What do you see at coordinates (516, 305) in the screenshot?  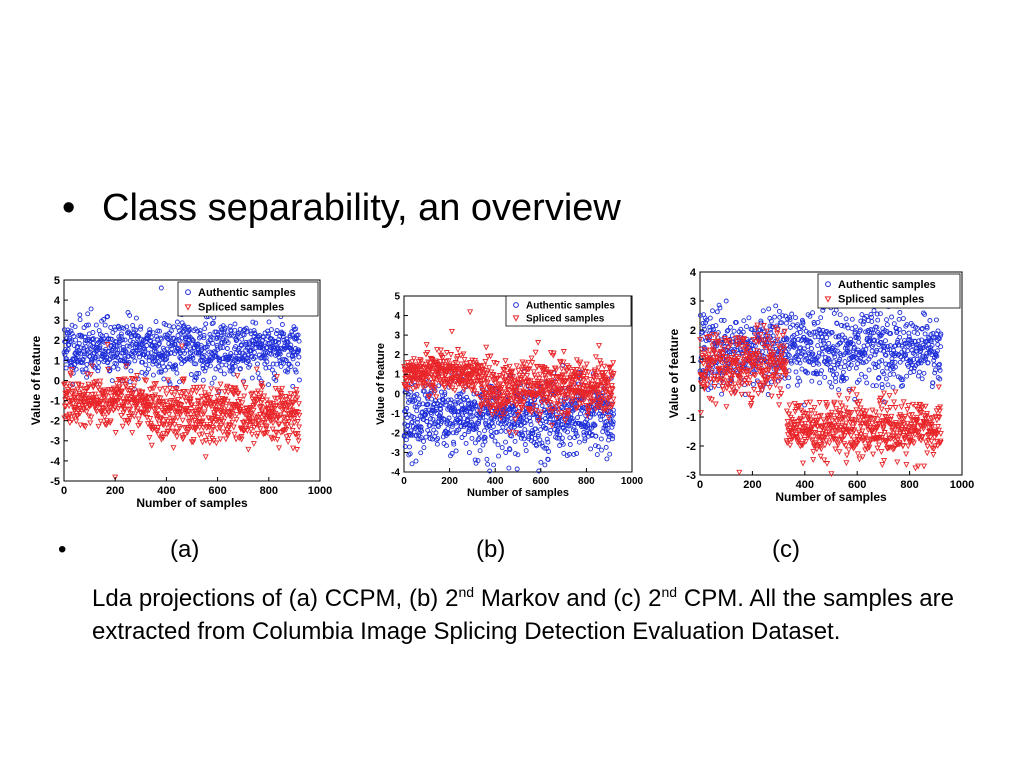 I see `legend-marker-authentic` at bounding box center [516, 305].